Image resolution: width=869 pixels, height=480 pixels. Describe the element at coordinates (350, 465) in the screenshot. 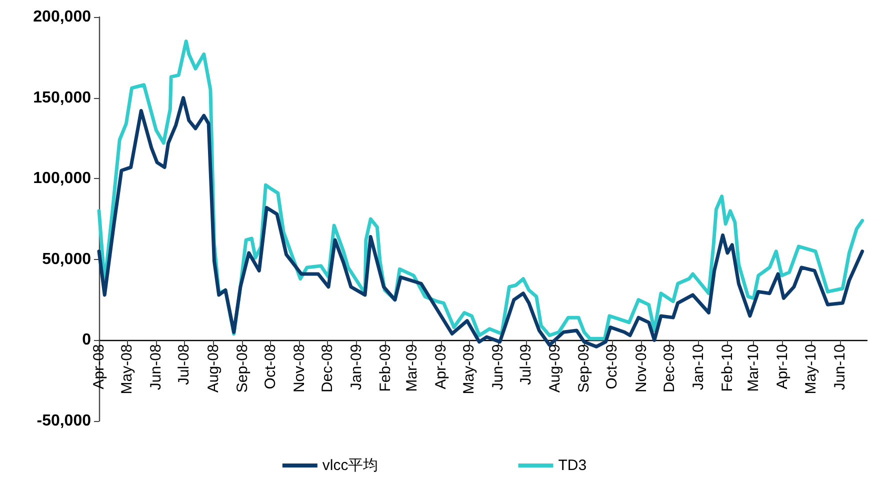

I see `legend-label: vlcc平均` at that location.